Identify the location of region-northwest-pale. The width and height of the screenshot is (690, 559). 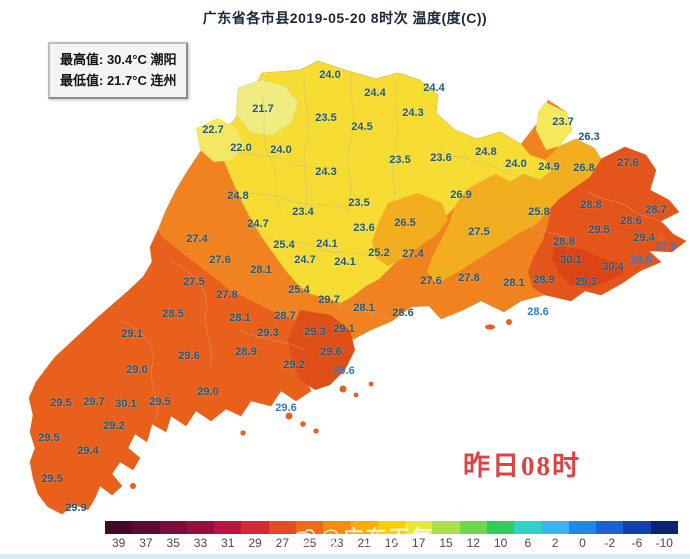
(220, 140).